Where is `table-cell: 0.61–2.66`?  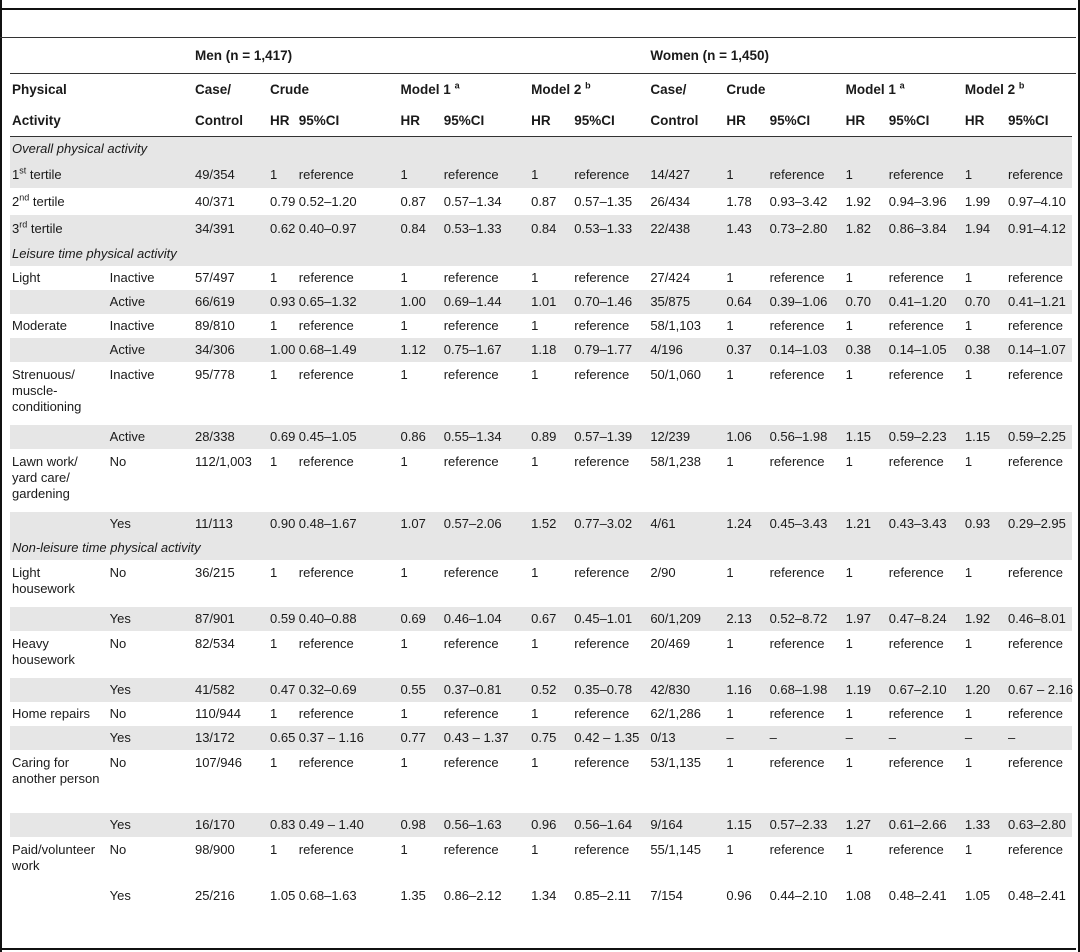
table-cell: 0.61–2.66 is located at coordinates (924, 825).